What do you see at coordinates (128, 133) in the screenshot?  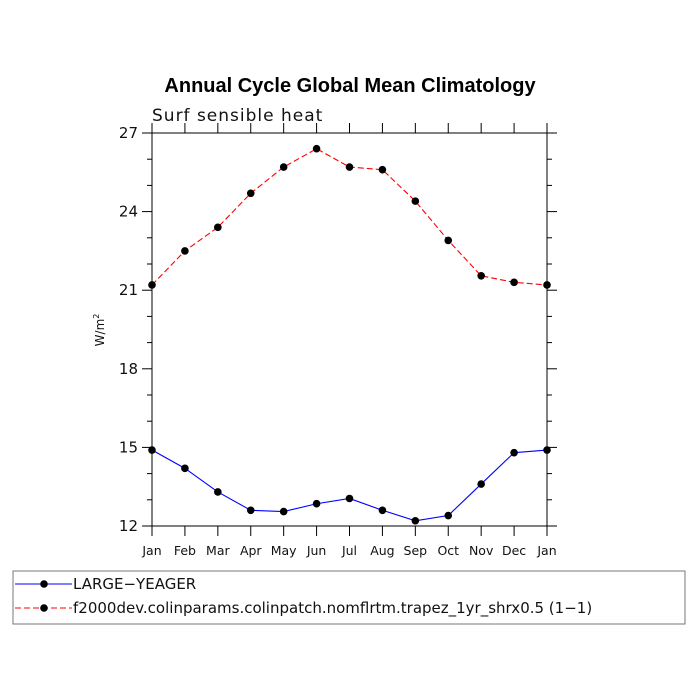 I see `y-tick-label: 27` at bounding box center [128, 133].